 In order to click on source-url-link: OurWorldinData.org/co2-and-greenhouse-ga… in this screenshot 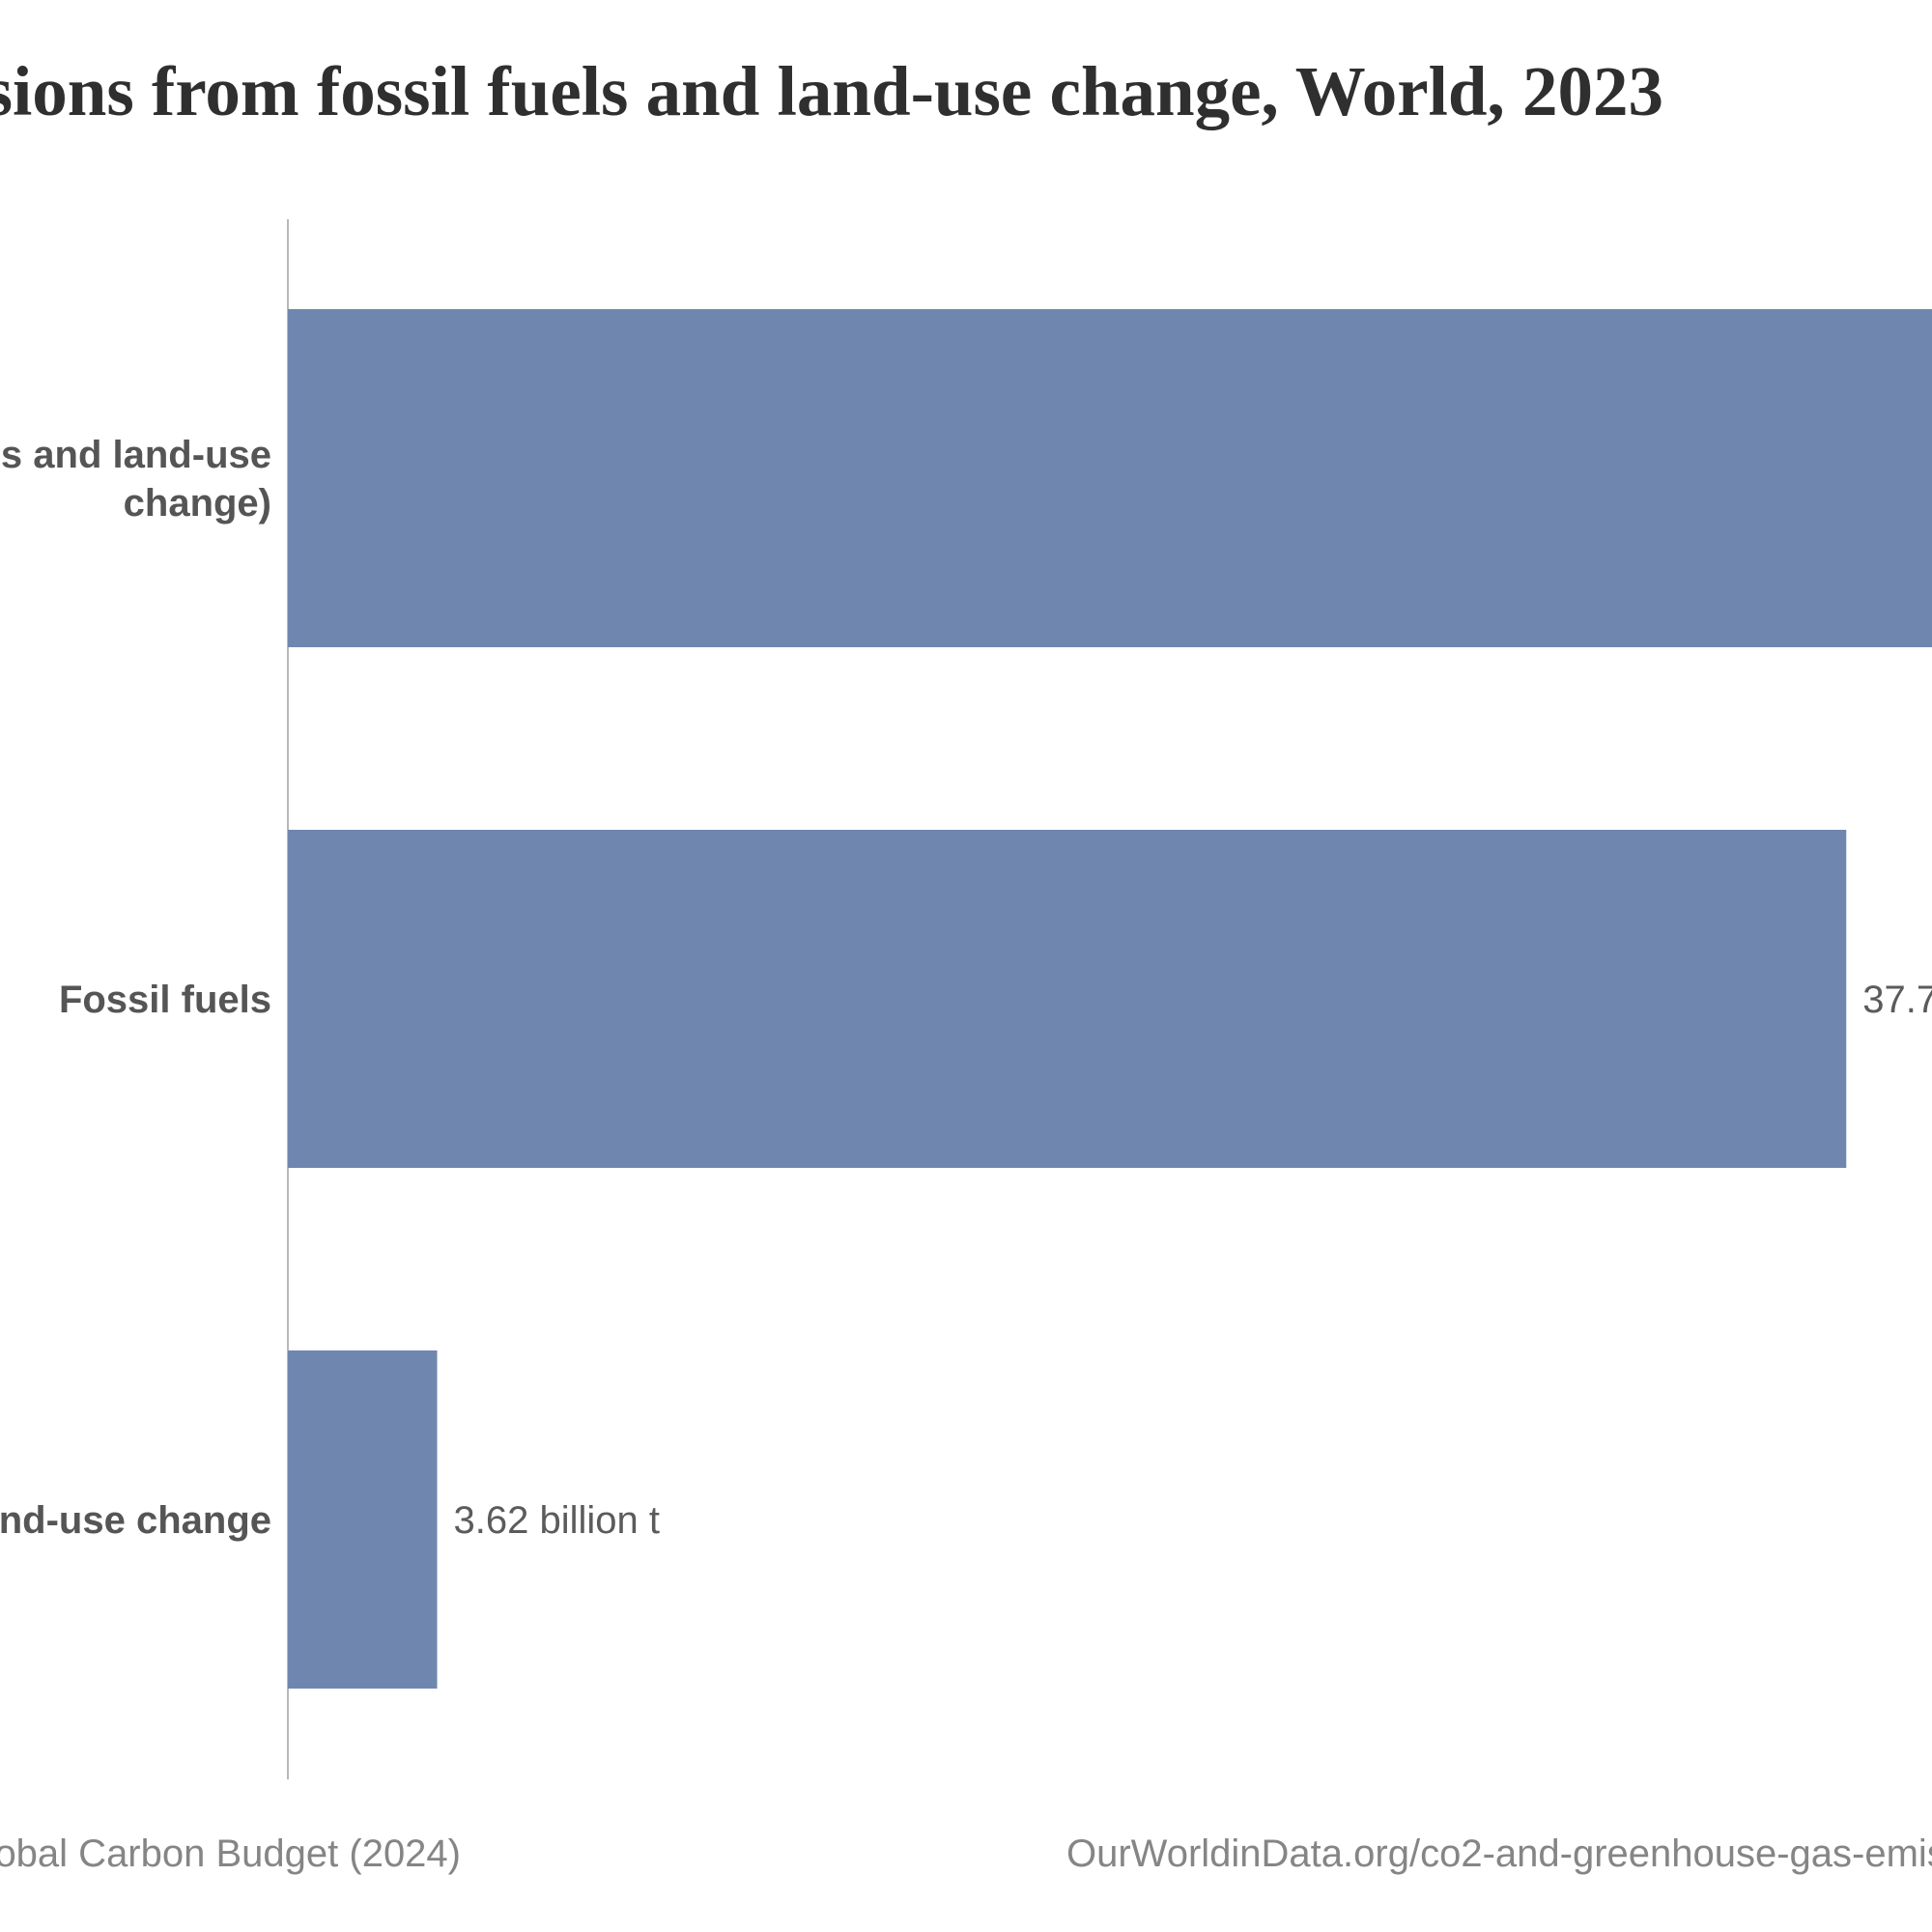, I will do `click(1499, 1854)`.